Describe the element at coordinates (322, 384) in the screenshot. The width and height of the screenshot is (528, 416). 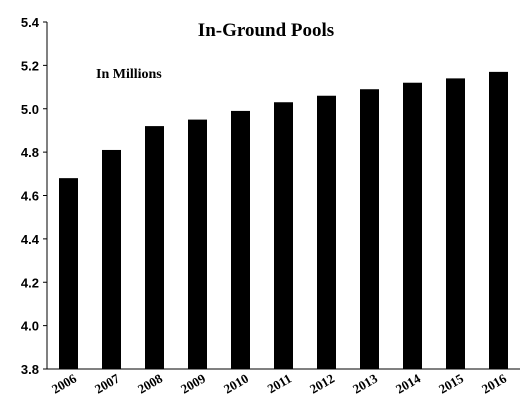
I see `x-tick-label: 2012` at that location.